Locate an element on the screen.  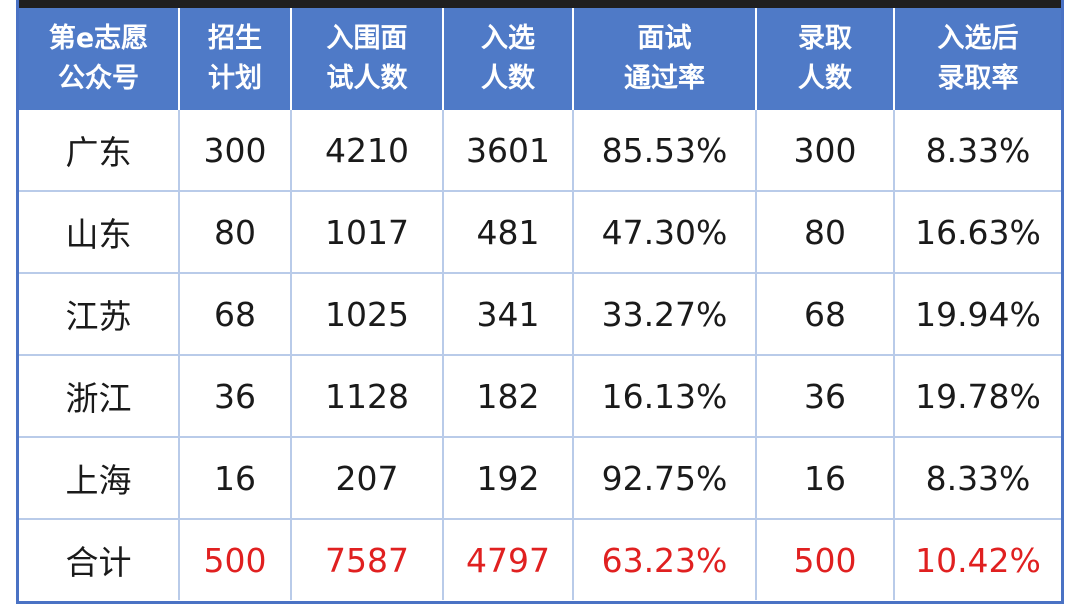
cell-interview: 207 is located at coordinates (367, 478).